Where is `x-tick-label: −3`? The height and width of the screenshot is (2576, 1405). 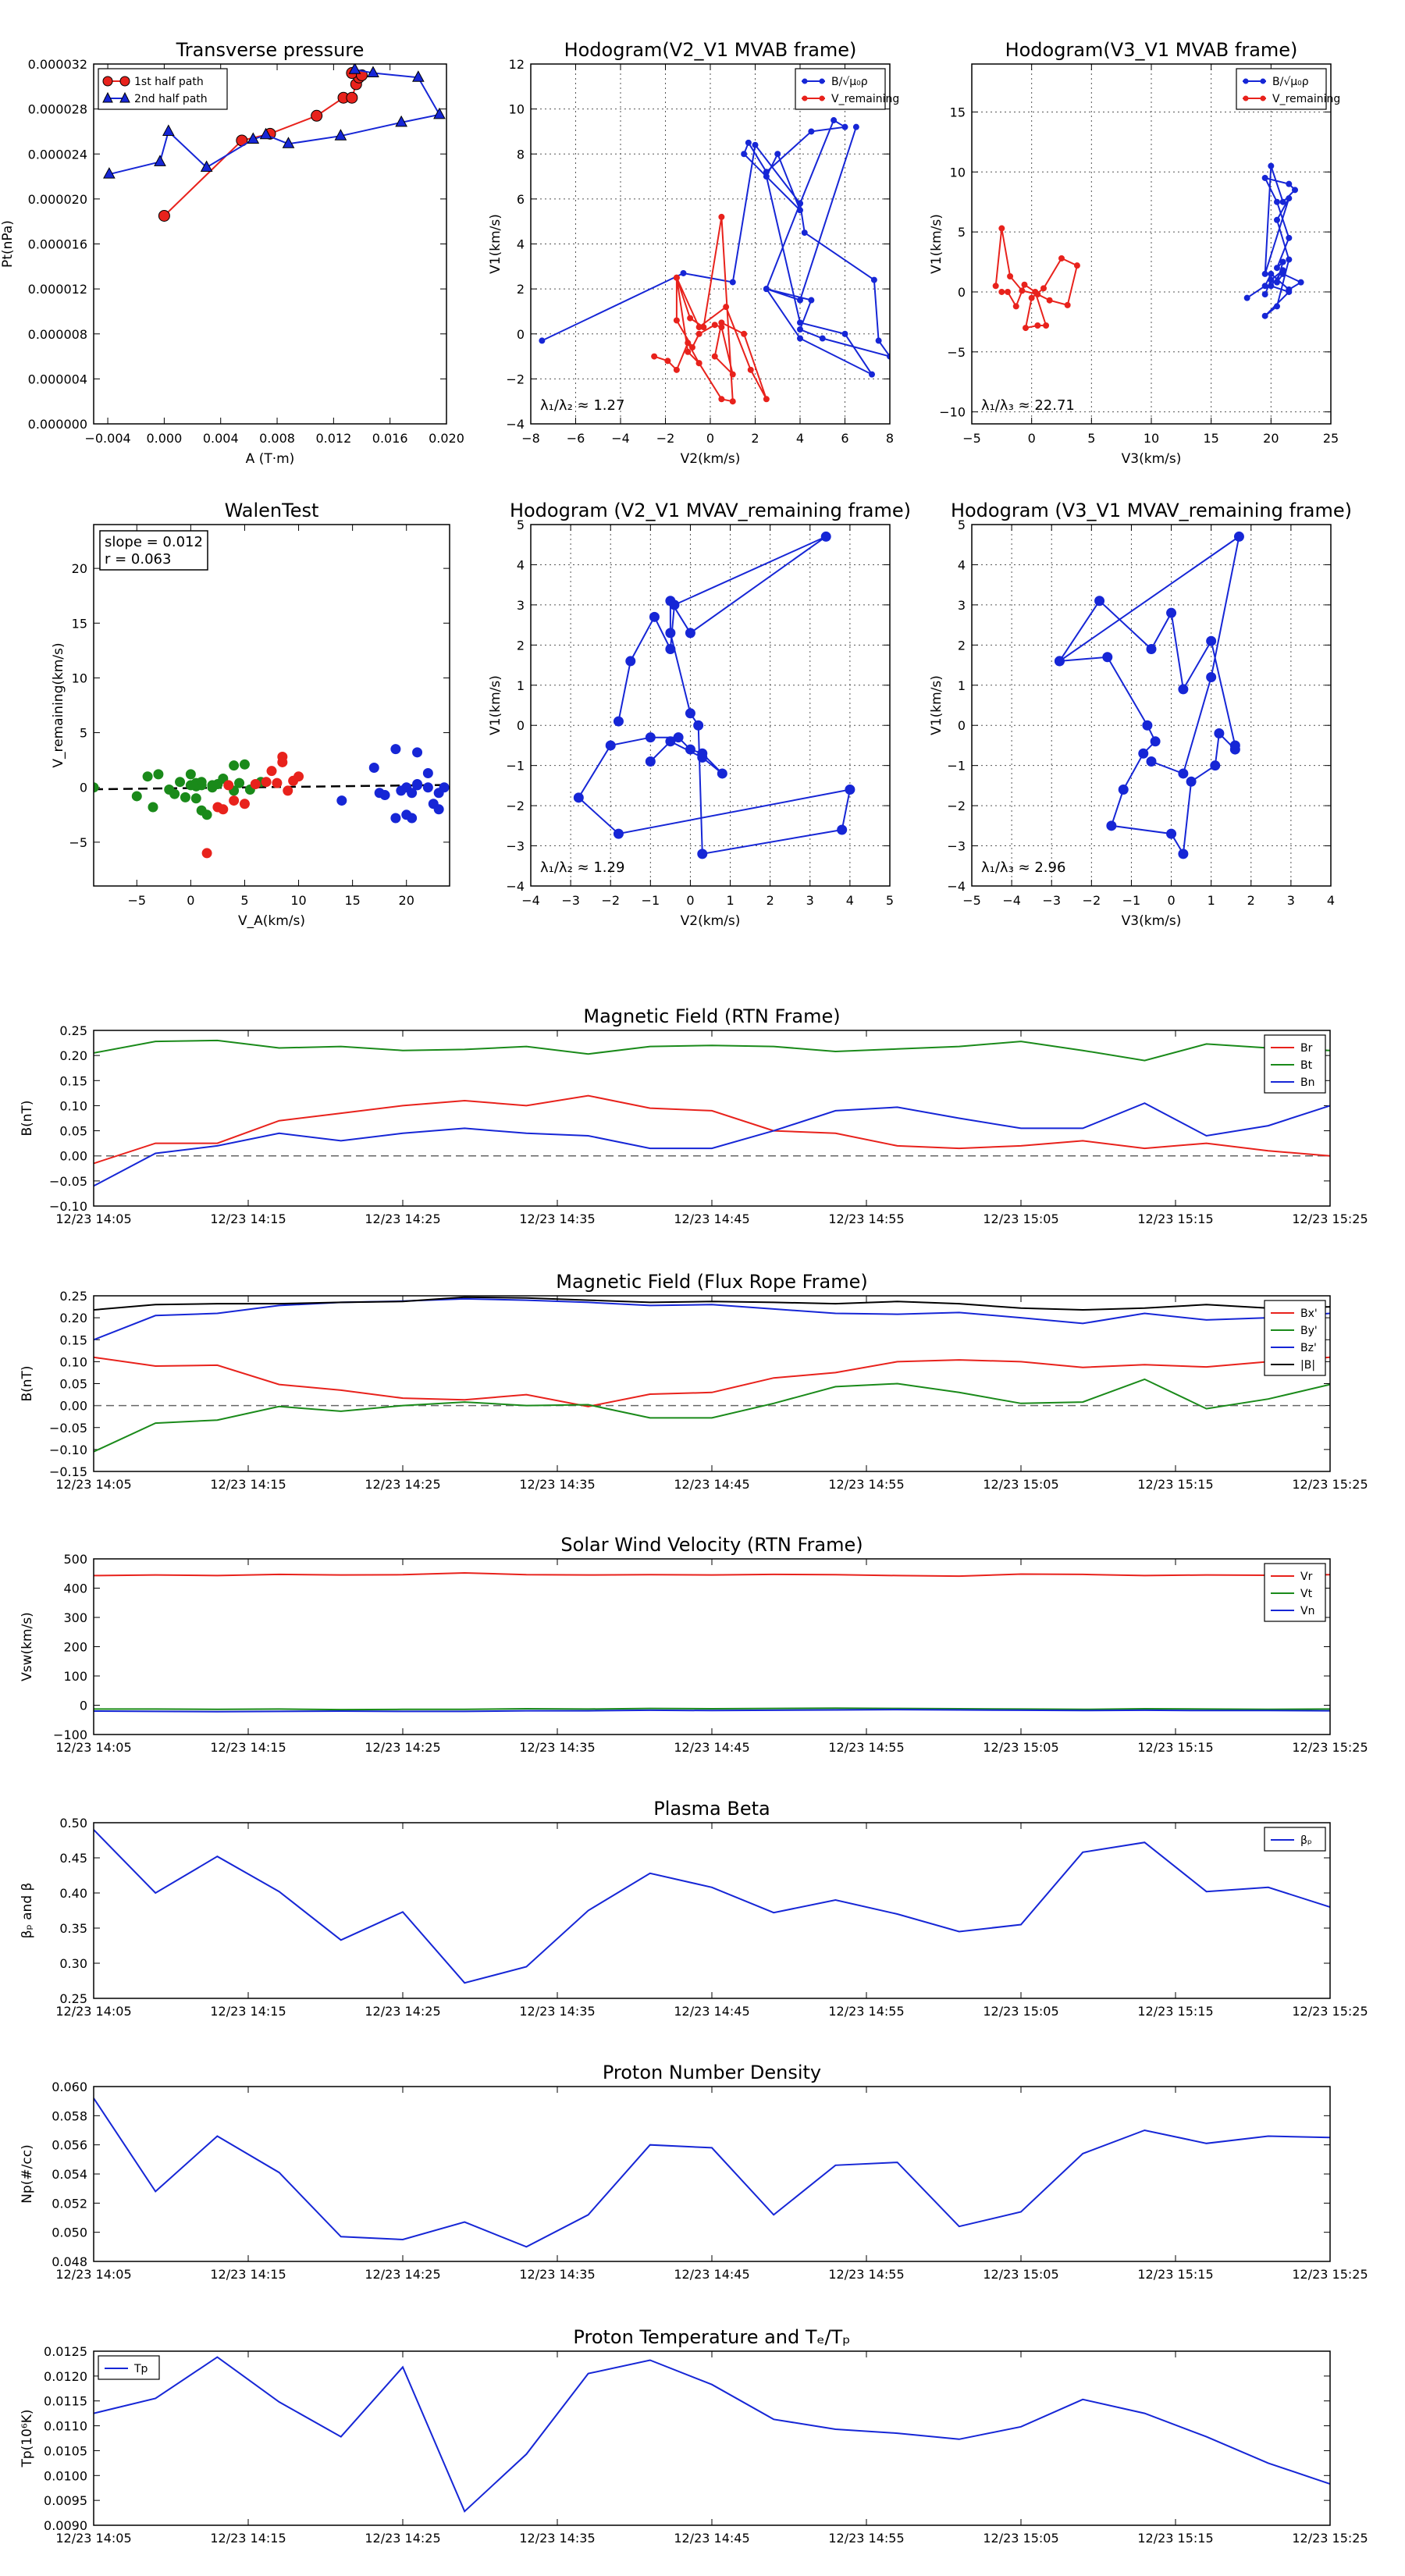 x-tick-label: −3 is located at coordinates (571, 900).